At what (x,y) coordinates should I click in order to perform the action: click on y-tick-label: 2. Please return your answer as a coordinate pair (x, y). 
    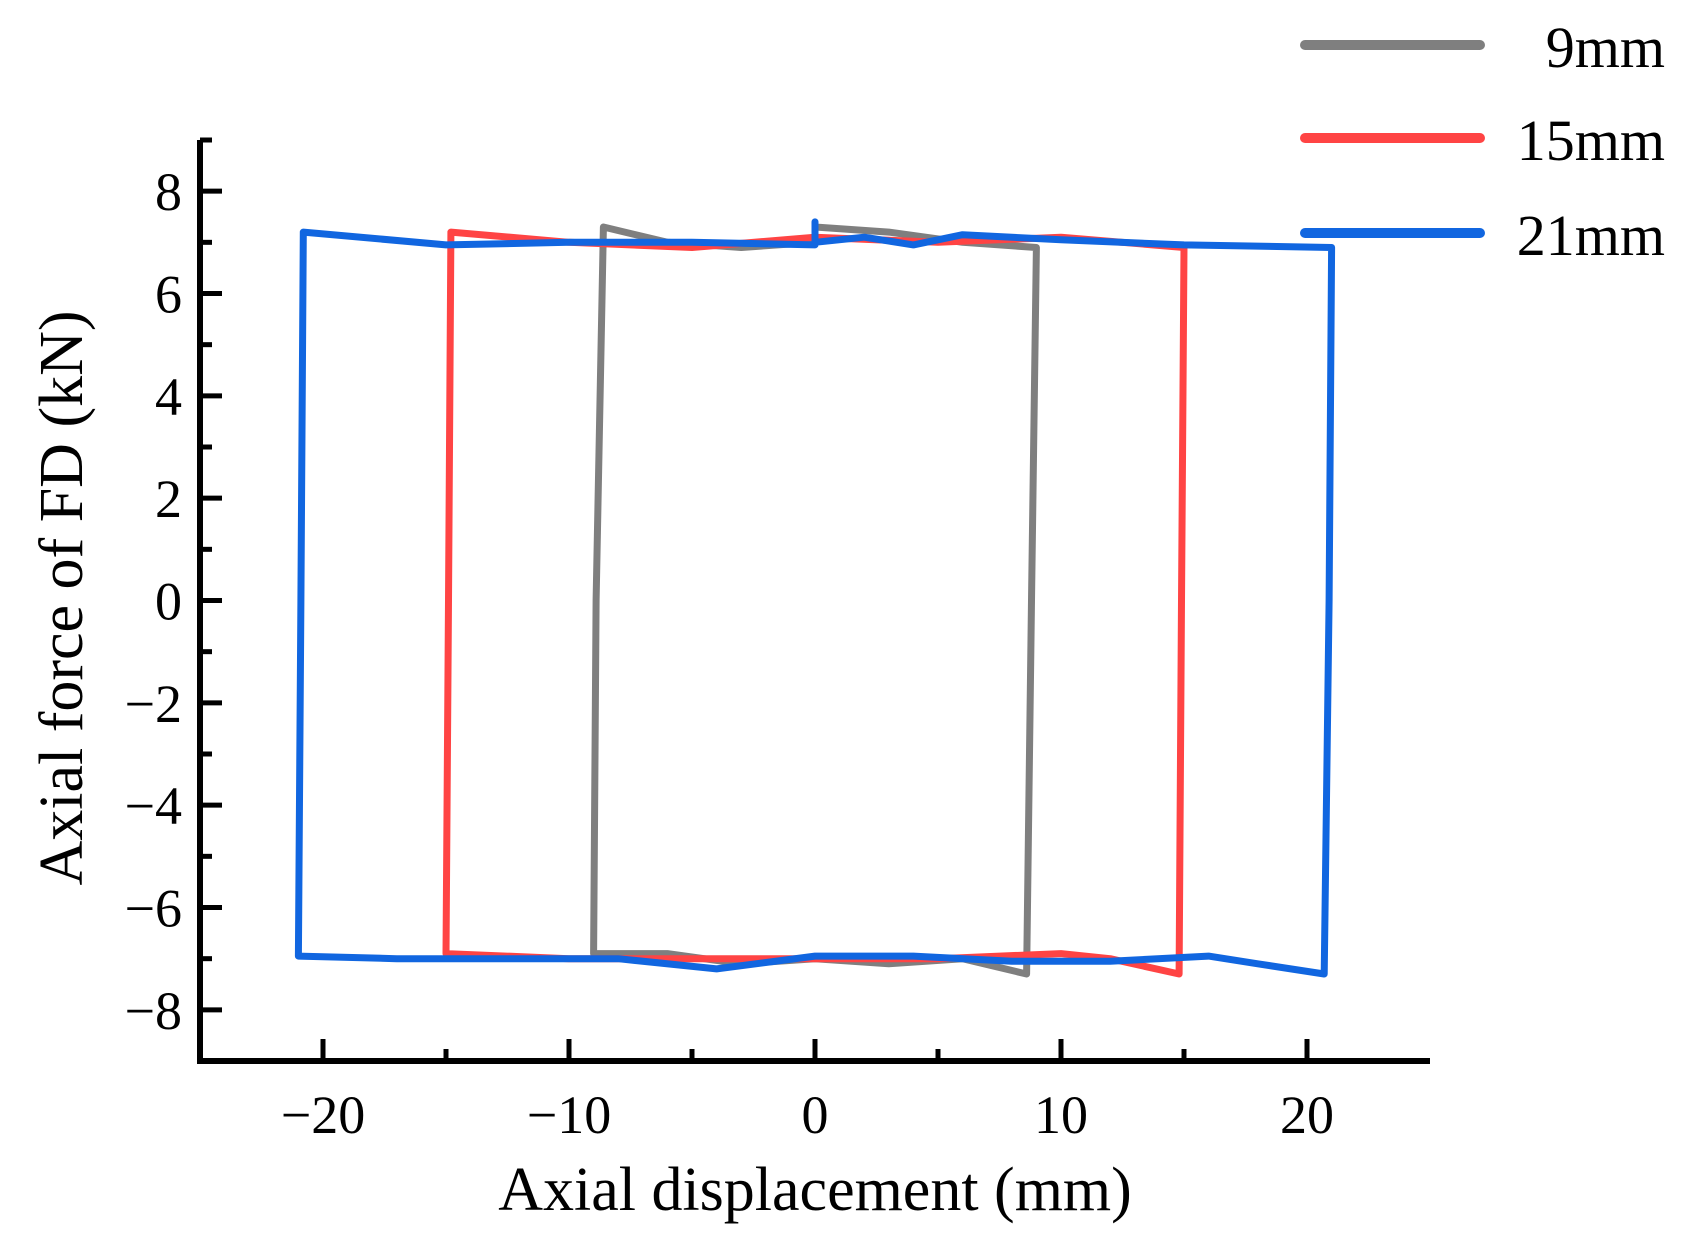
    Looking at the image, I should click on (168, 499).